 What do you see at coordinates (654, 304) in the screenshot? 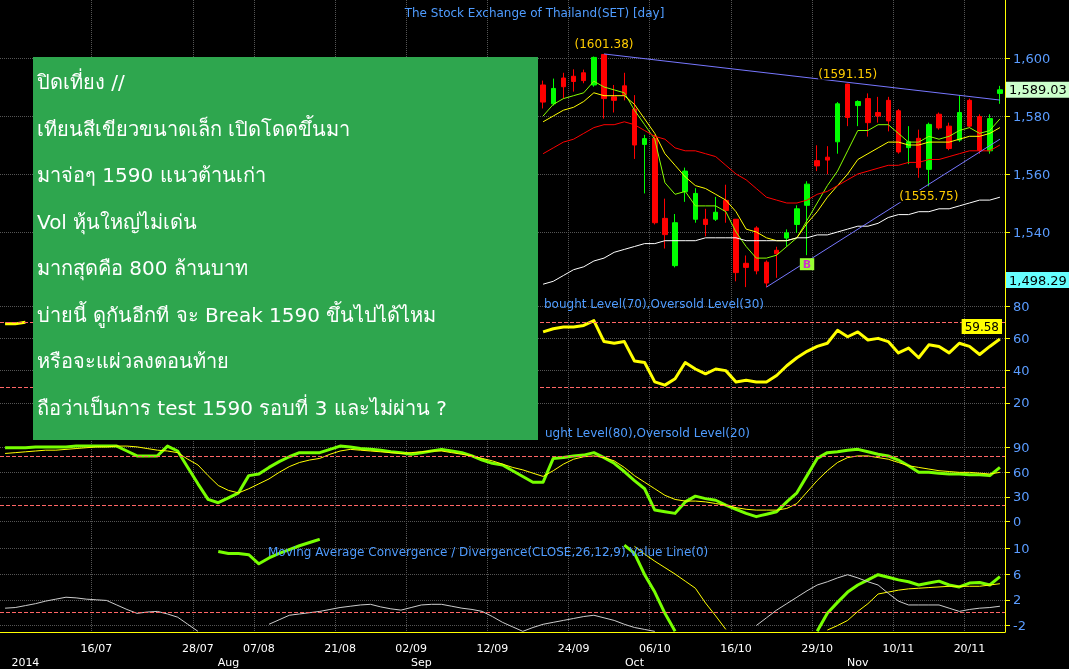
I see `text: bought Level(70),Oversold Level(30)` at bounding box center [654, 304].